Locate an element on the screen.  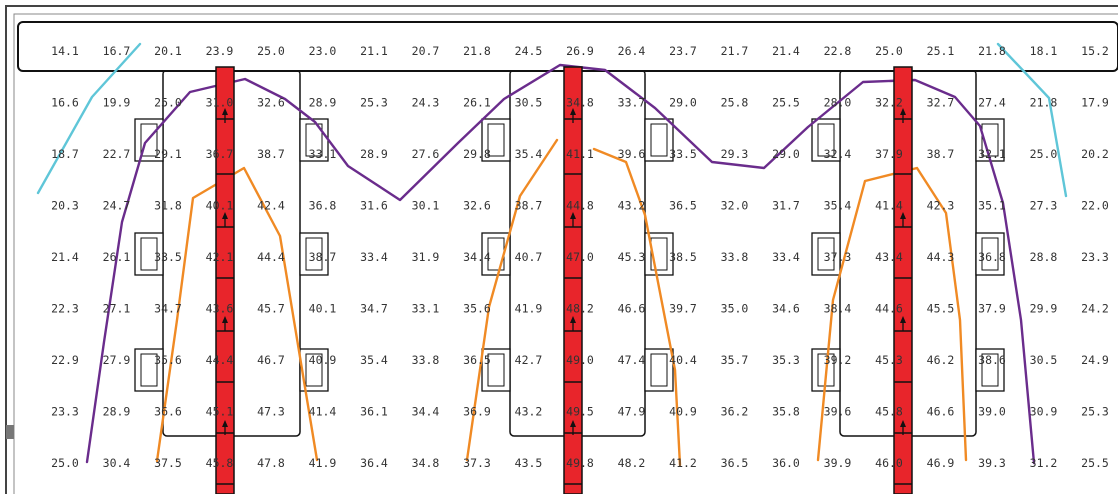
temp-cell: 46.9 is located at coordinates (941, 463).